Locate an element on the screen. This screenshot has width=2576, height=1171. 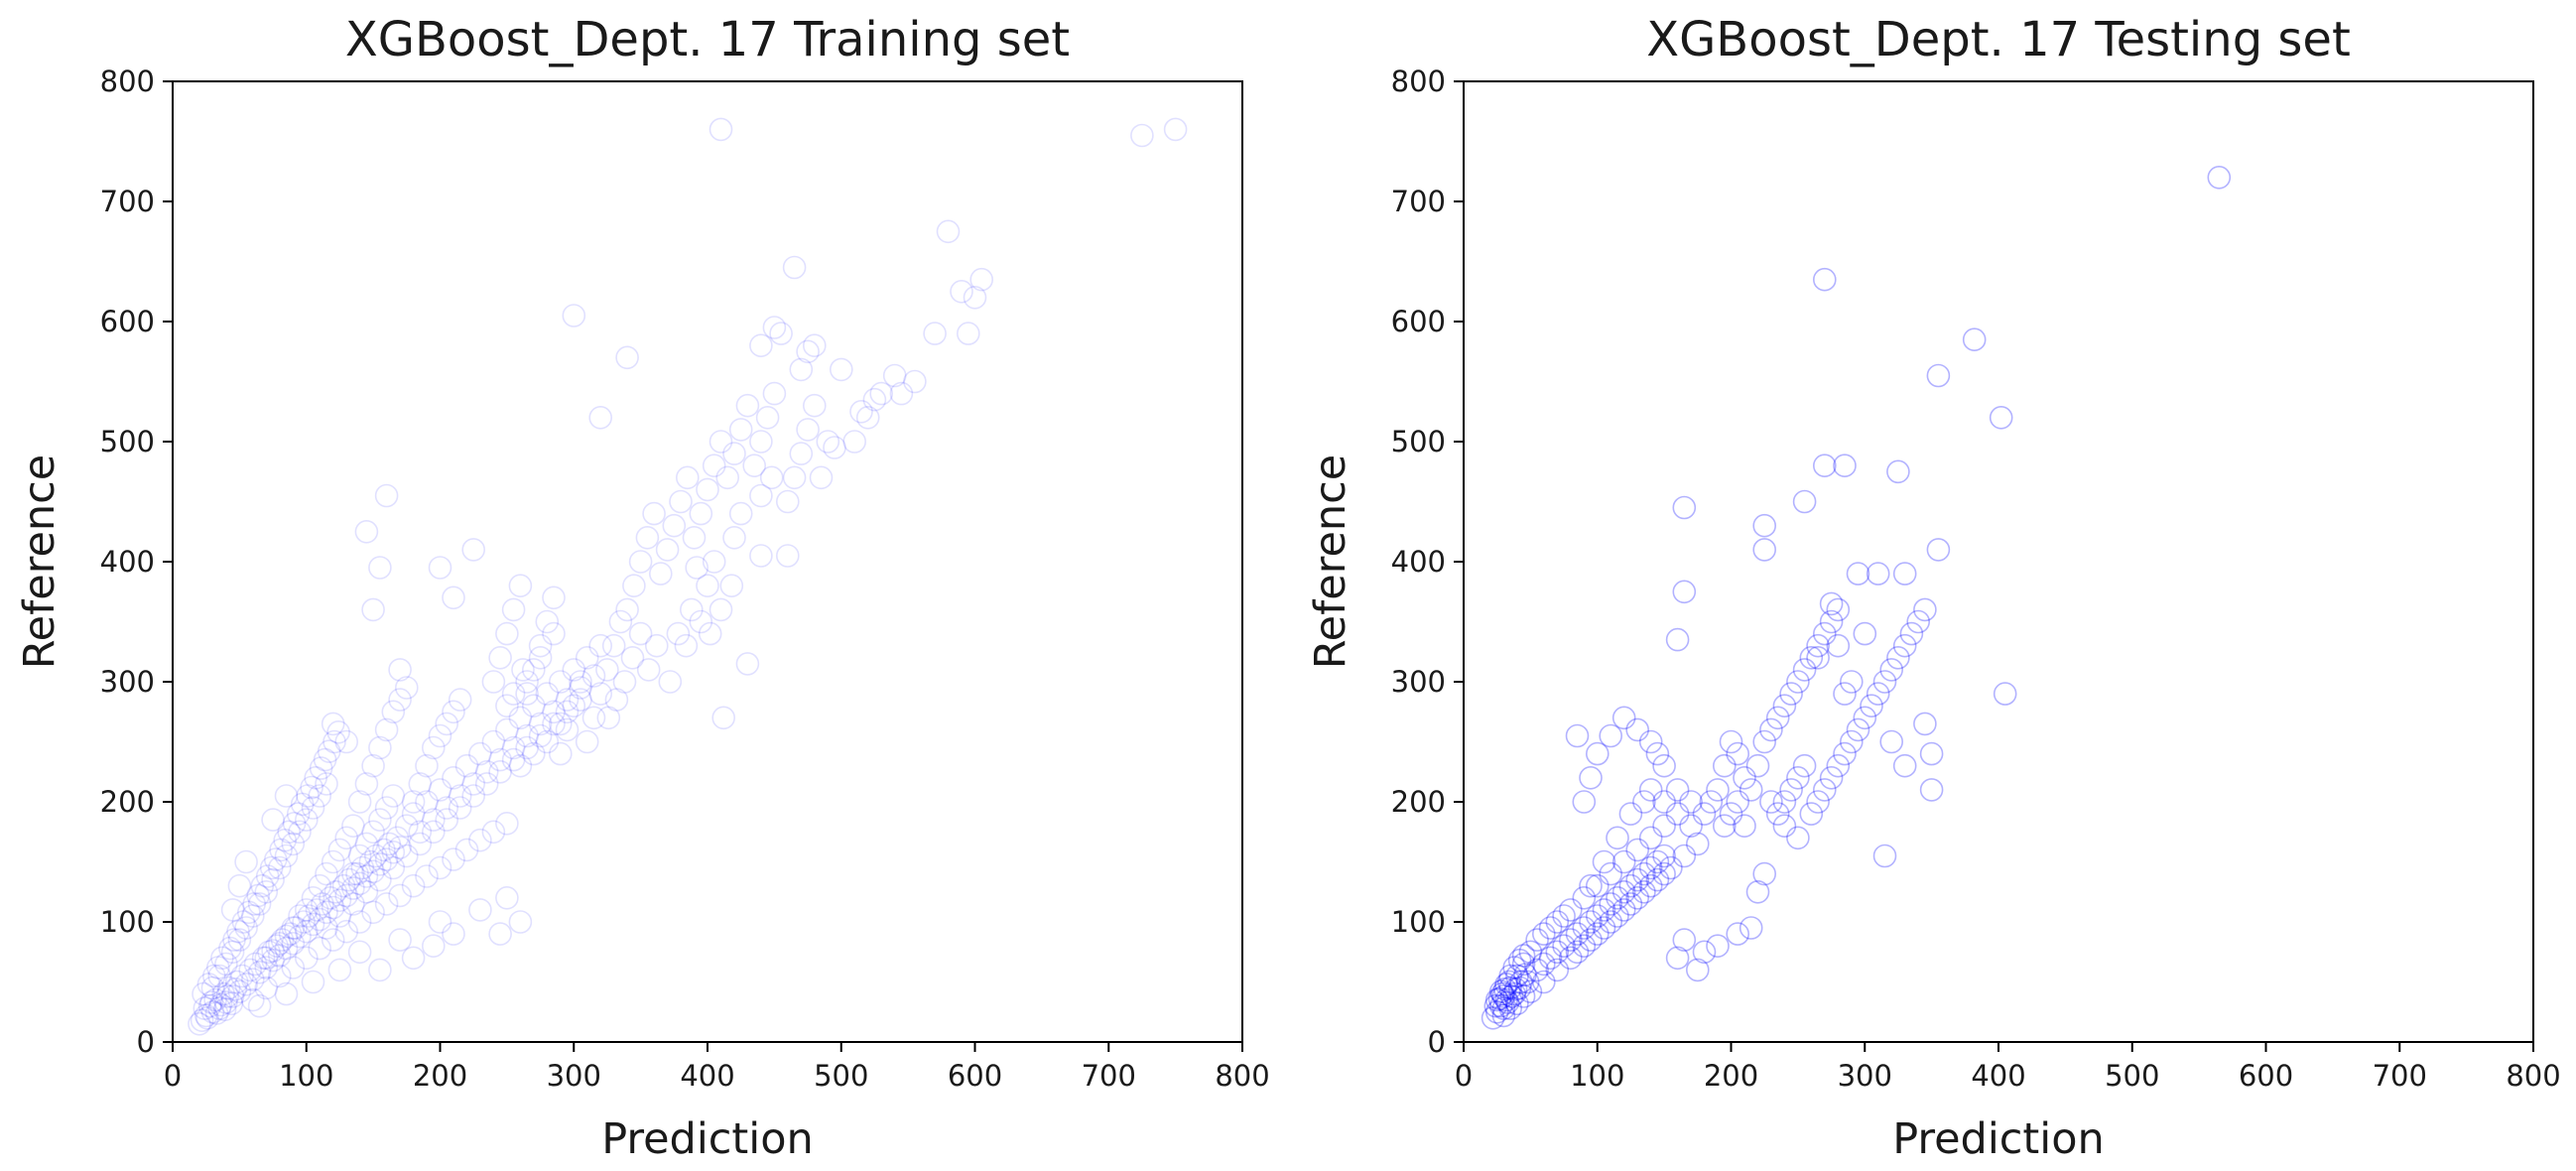
y-tick-label: 300 is located at coordinates (1418, 682).